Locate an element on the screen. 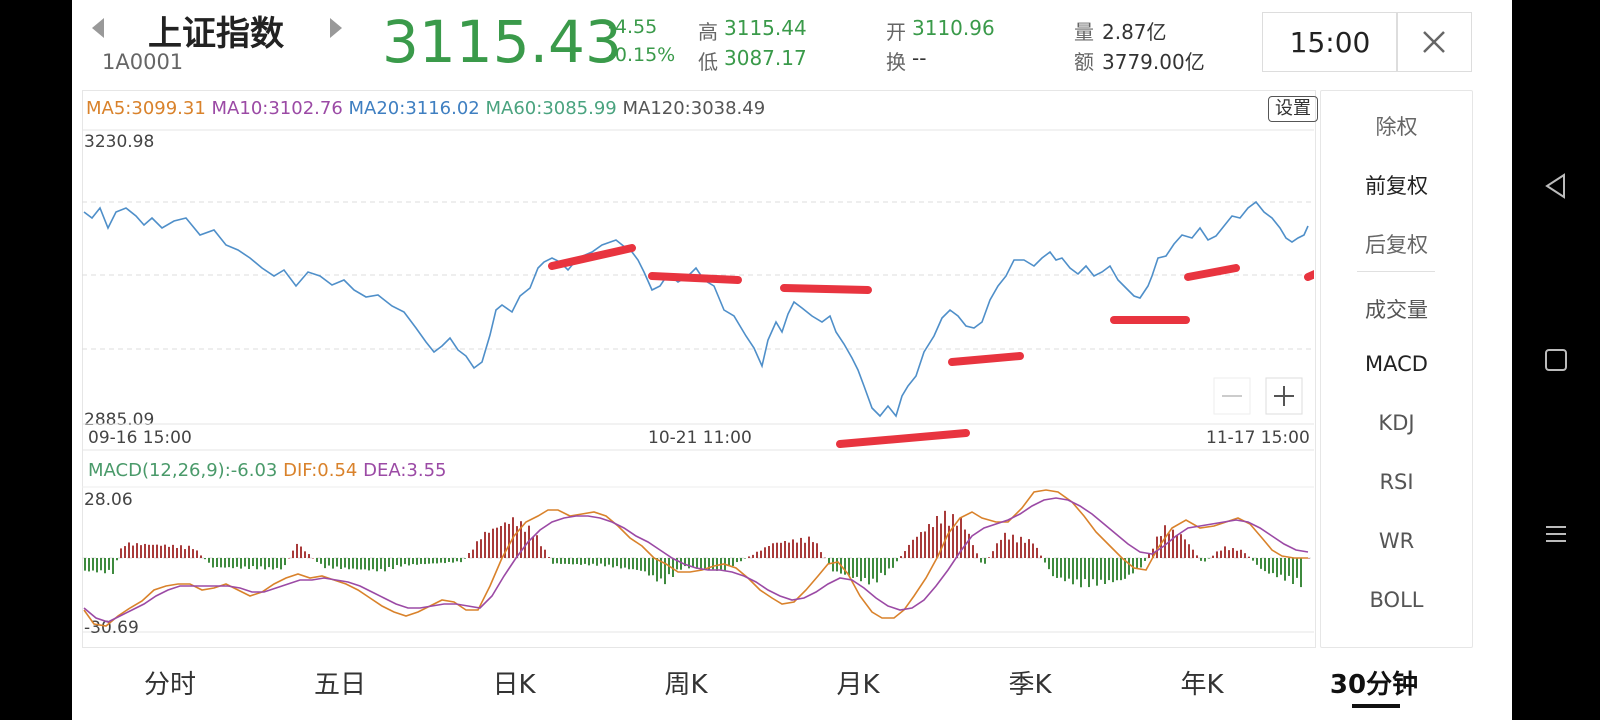  date-mid: 10-21 11:00 is located at coordinates (700, 438).